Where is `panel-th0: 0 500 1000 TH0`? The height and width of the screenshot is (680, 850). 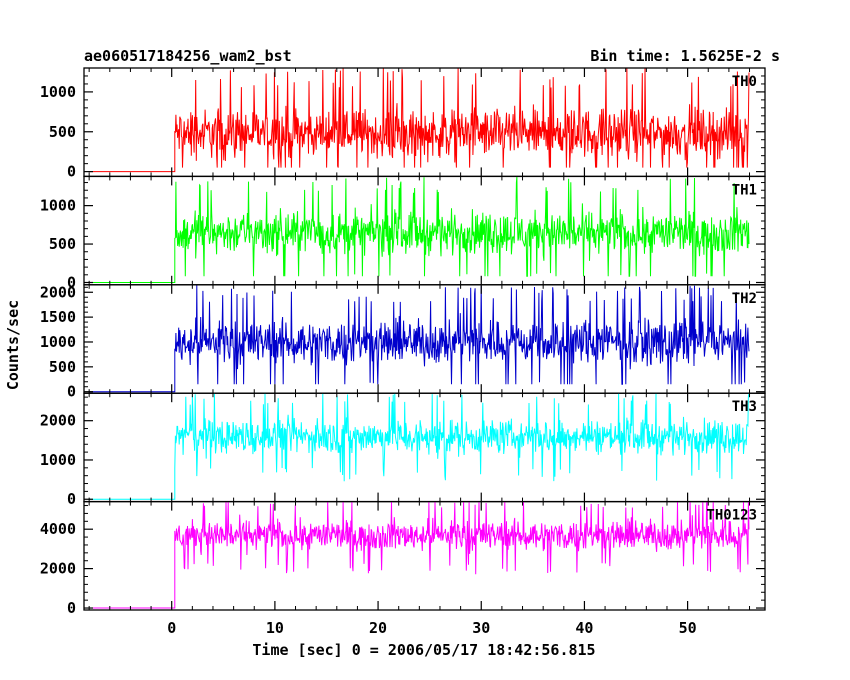
panel-th0: 0 500 1000 TH0 is located at coordinates (403, 124).